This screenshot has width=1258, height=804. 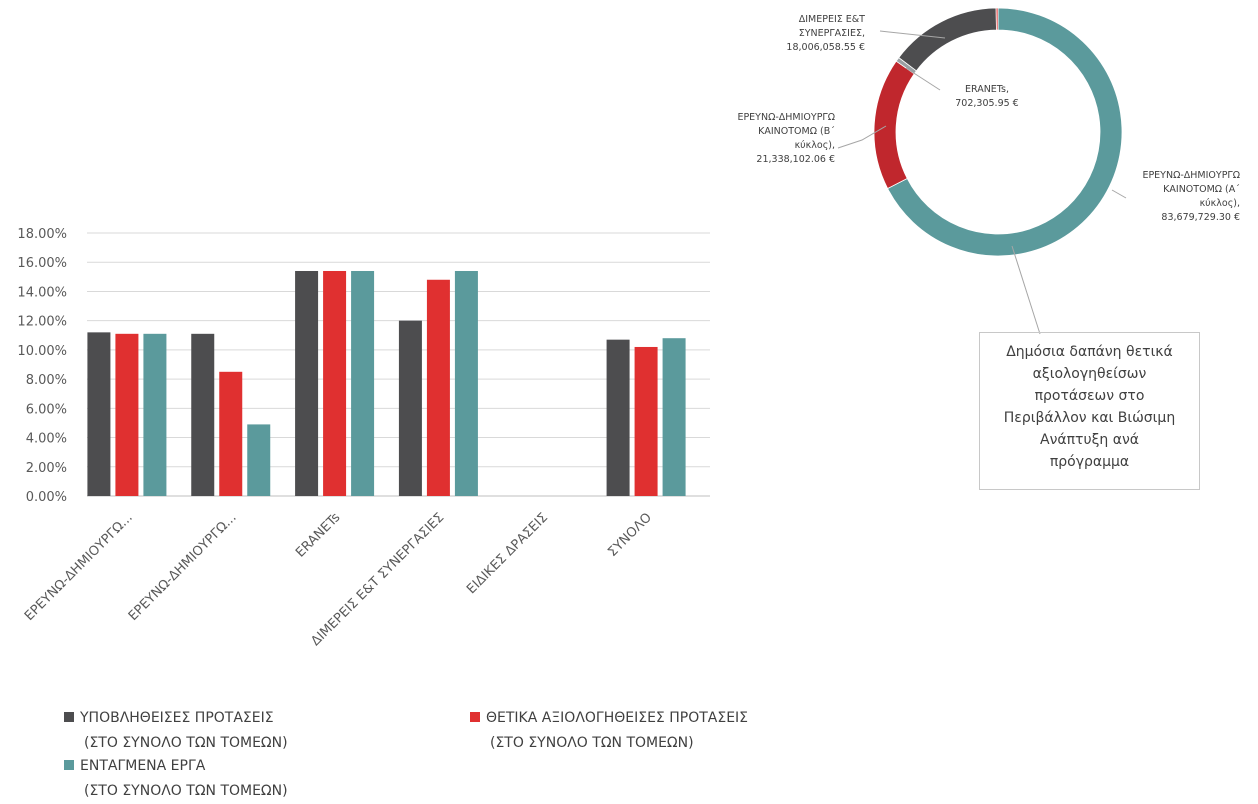 What do you see at coordinates (630, 535) in the screenshot?
I see `x-category-label: ΣΥΝΟΛΟ` at bounding box center [630, 535].